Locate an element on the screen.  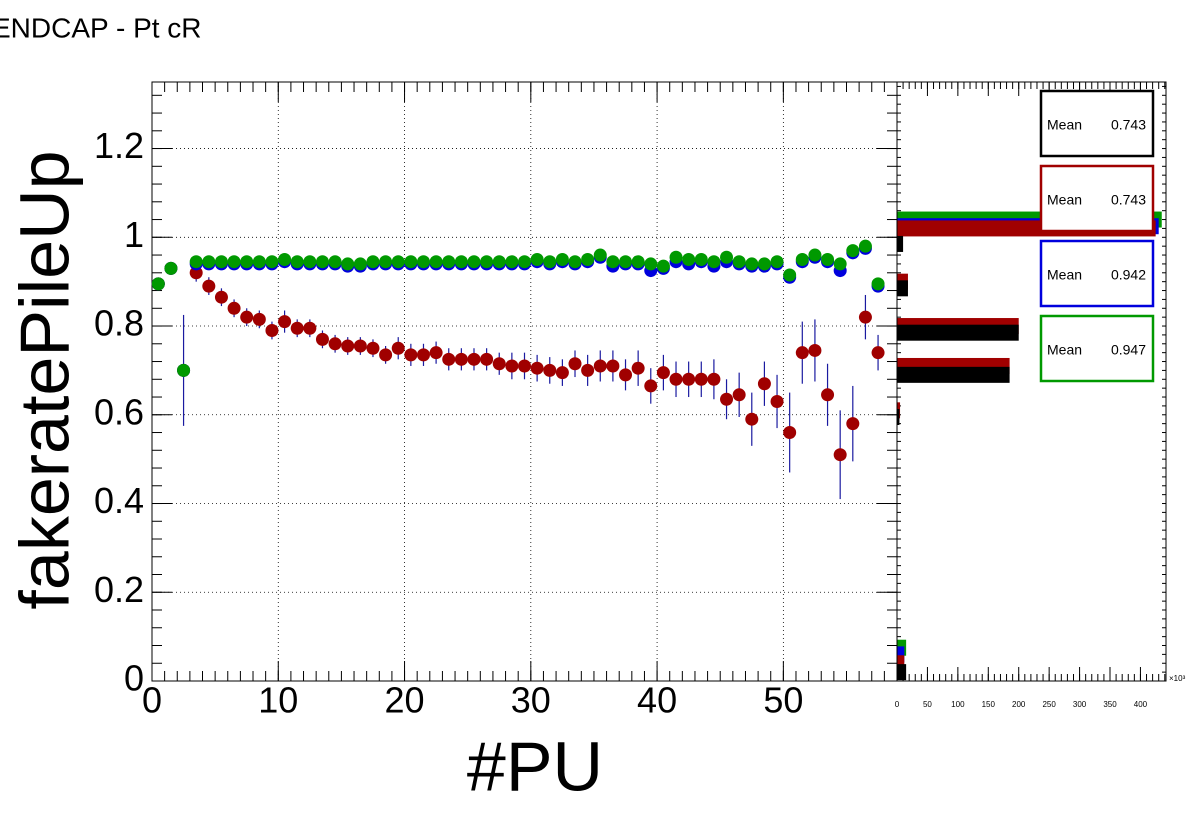
y-tick-label: 0.2 is located at coordinates (119, 589).